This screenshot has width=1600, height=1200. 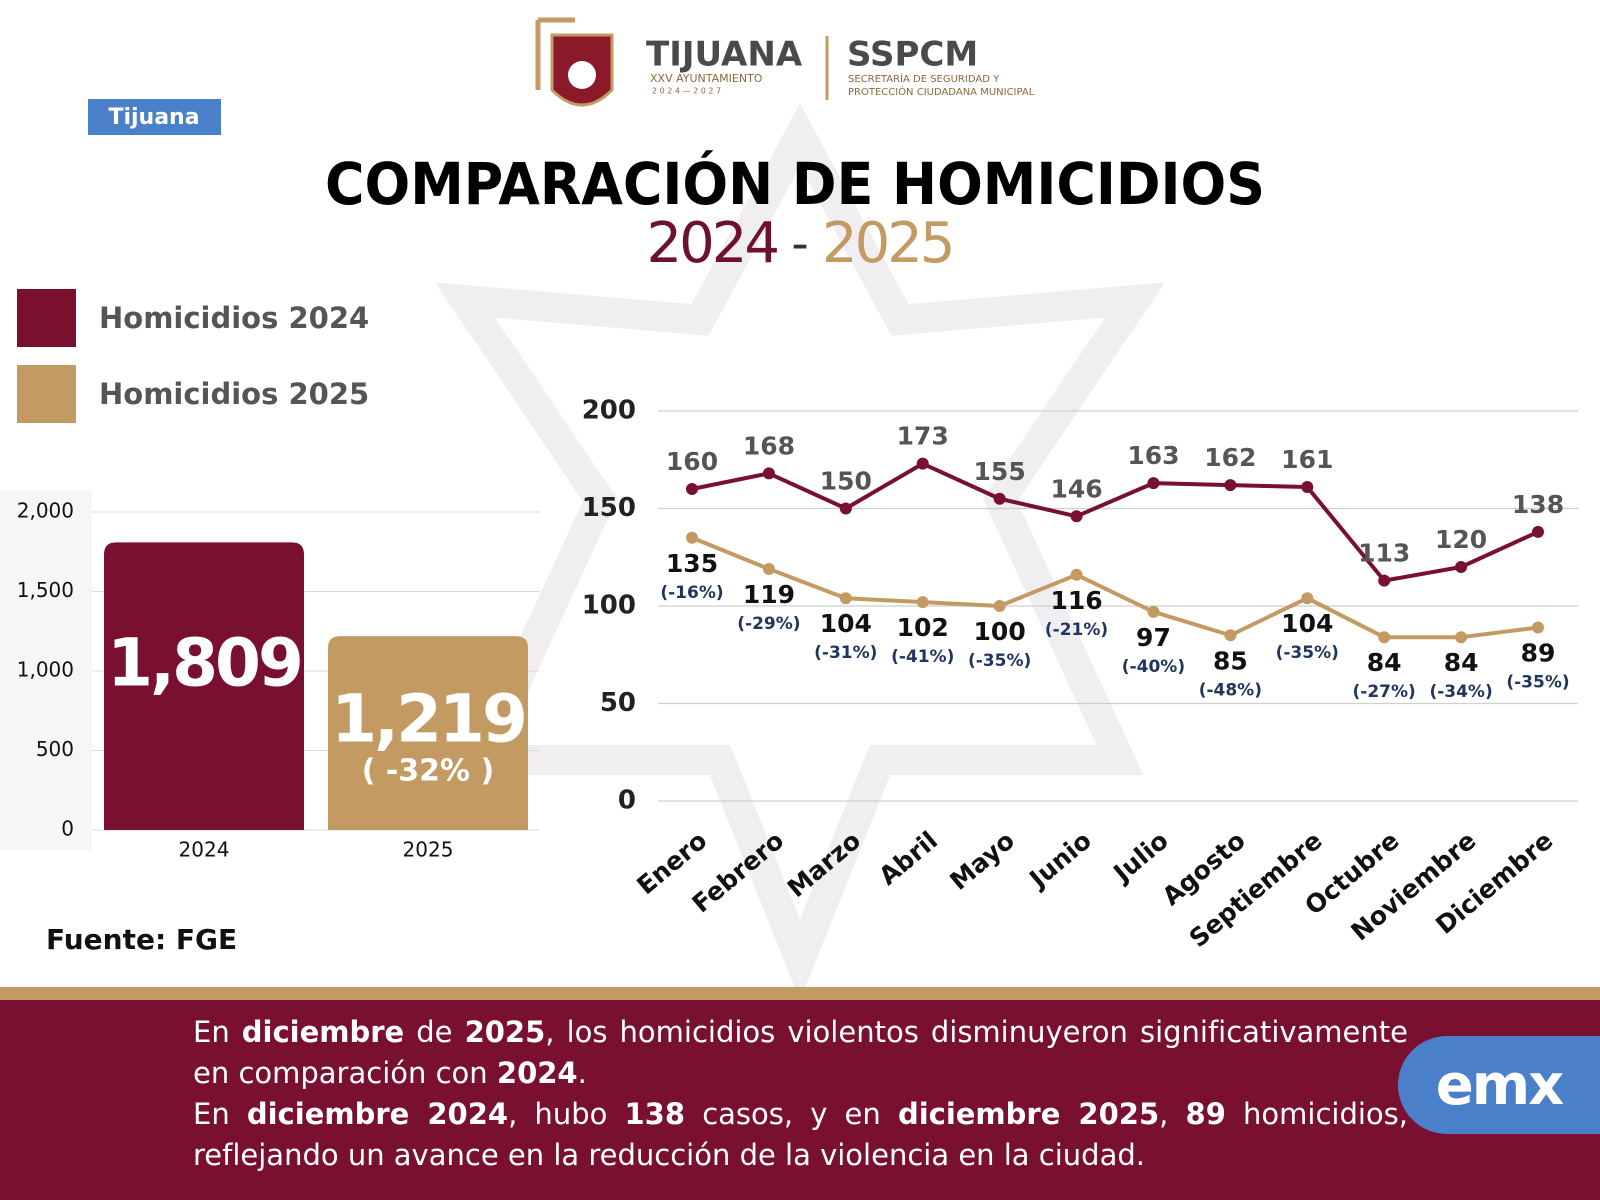 I want to click on value-label: 162, so click(x=1230, y=457).